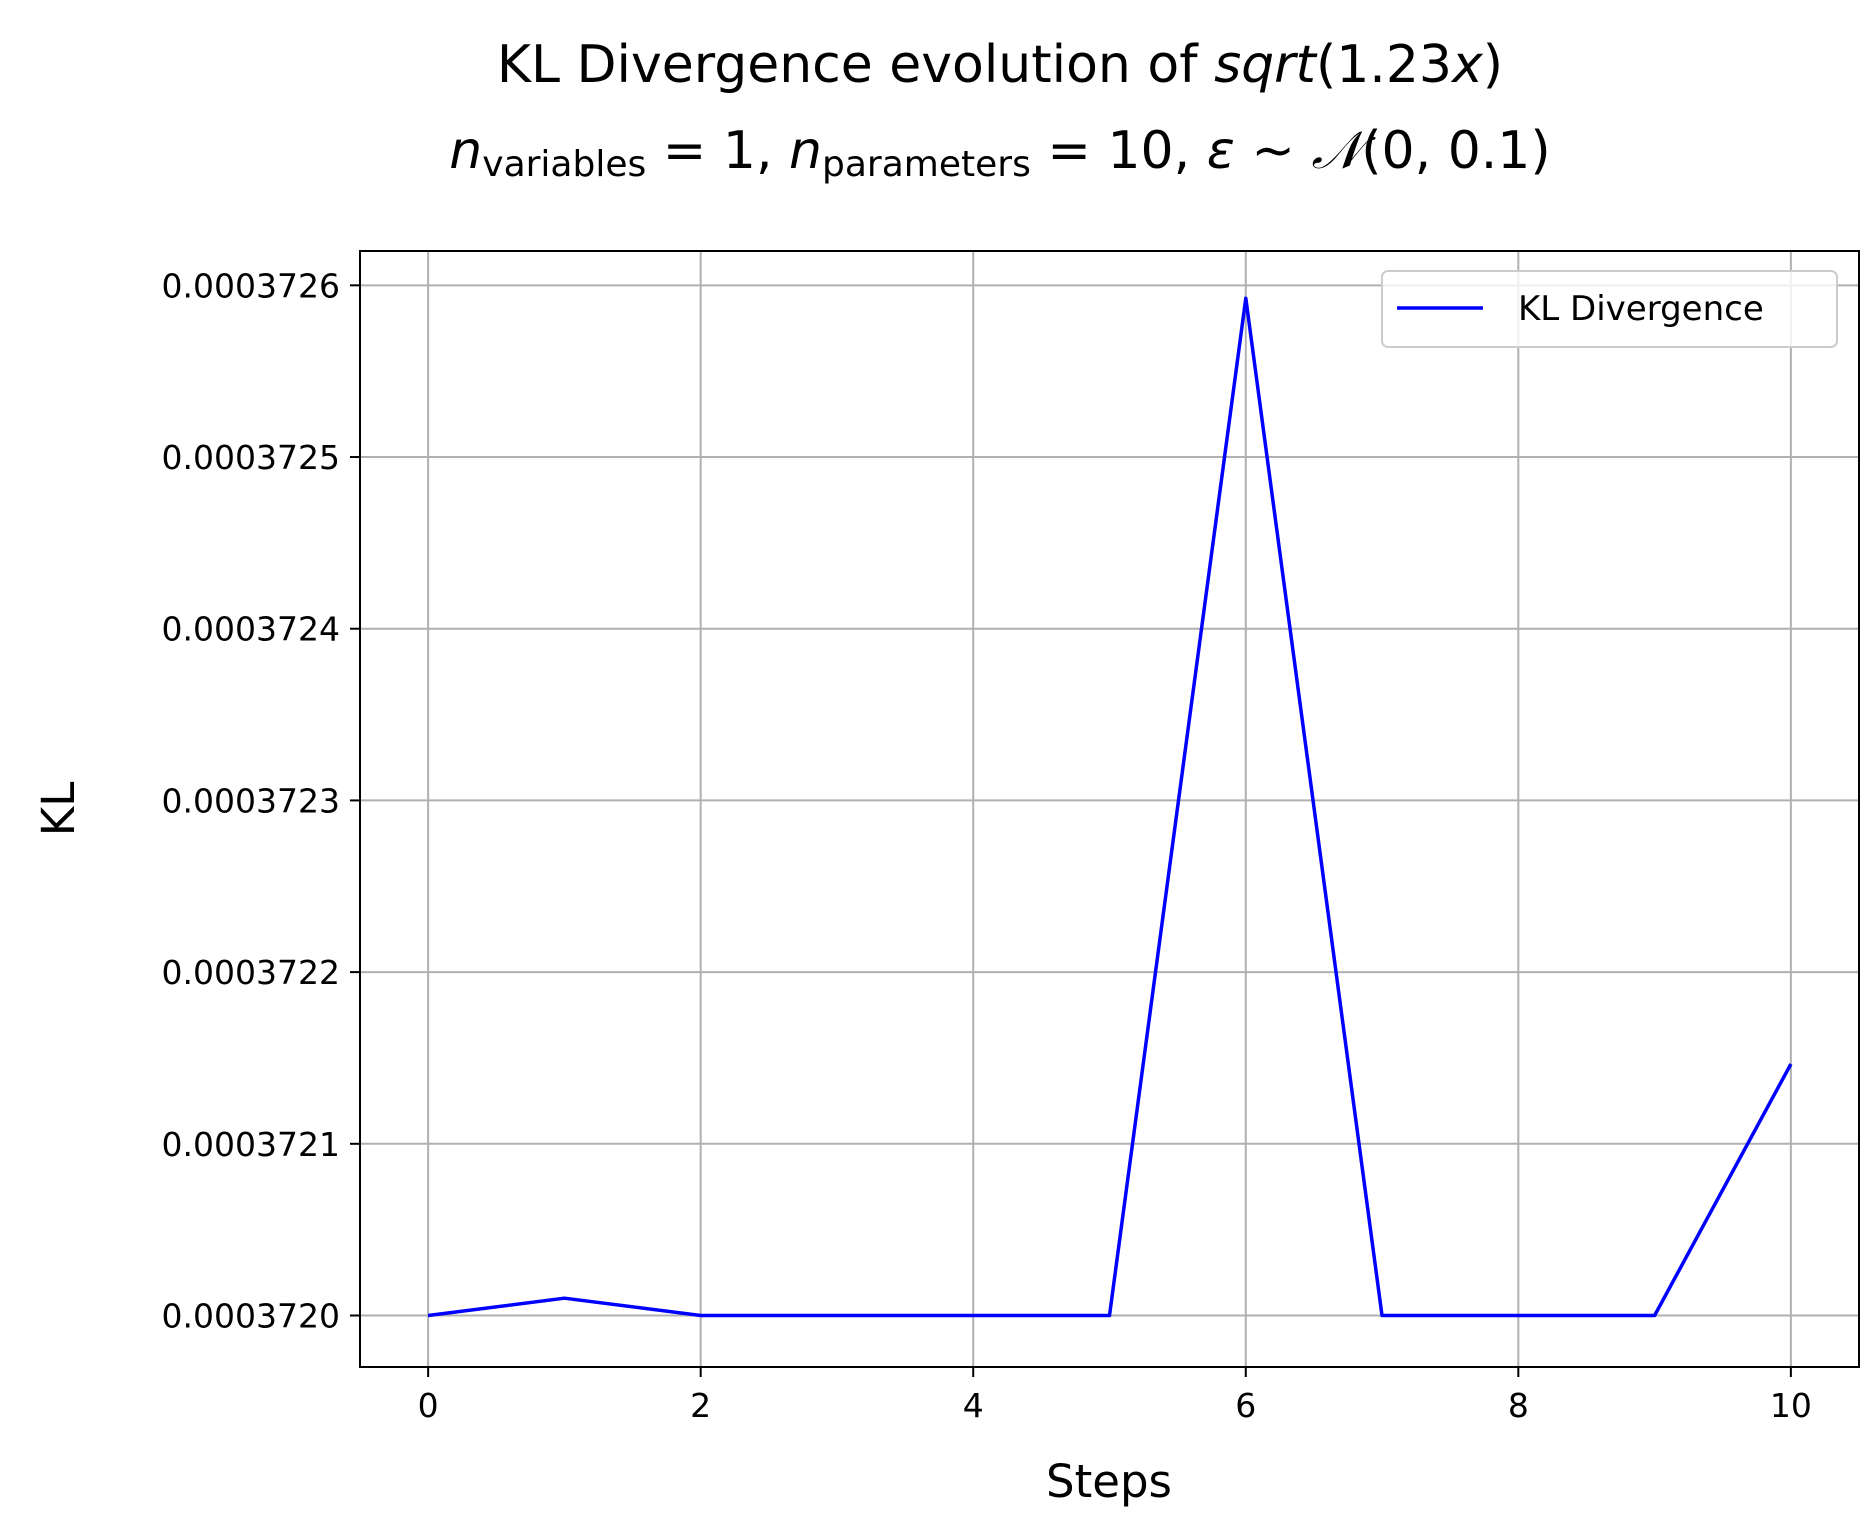  What do you see at coordinates (251, 285) in the screenshot?
I see `y-tick-label: 0.0003726` at bounding box center [251, 285].